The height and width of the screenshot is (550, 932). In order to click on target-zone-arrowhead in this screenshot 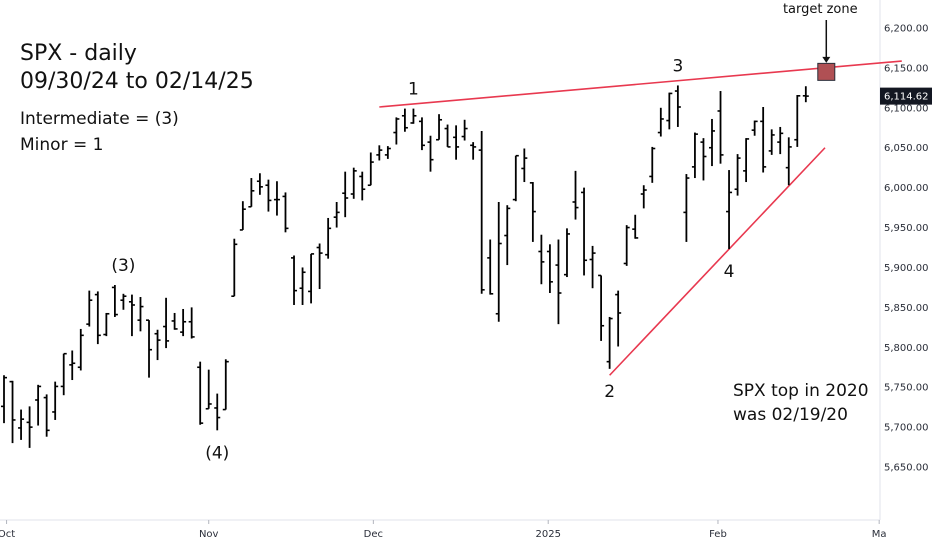, I will do `click(826, 59)`.